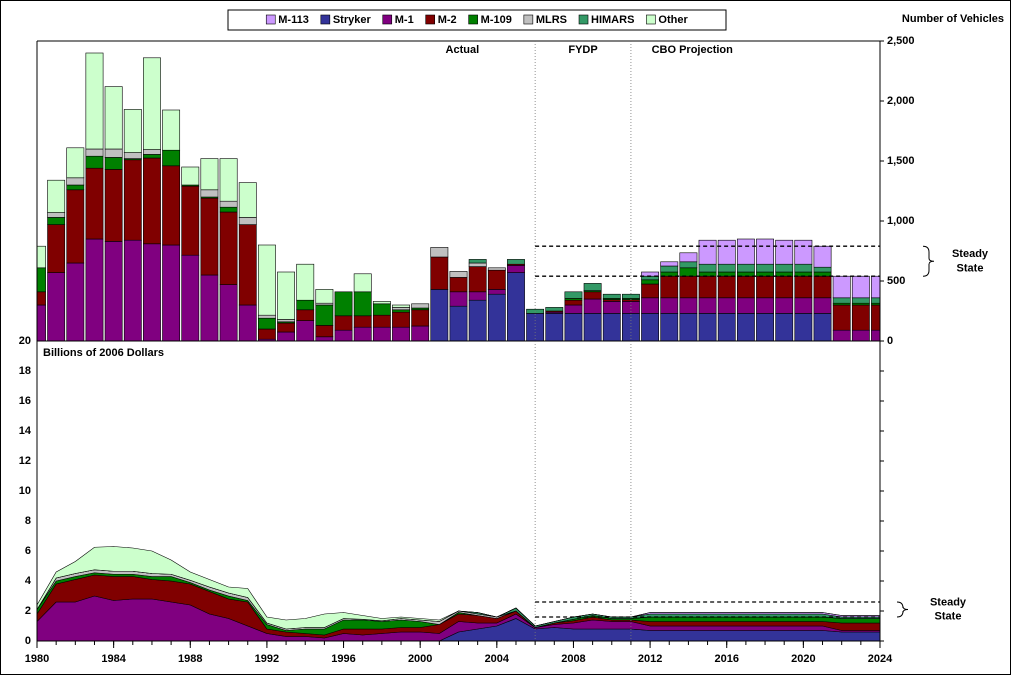  I want to click on legend-label: Stryker, so click(352, 20).